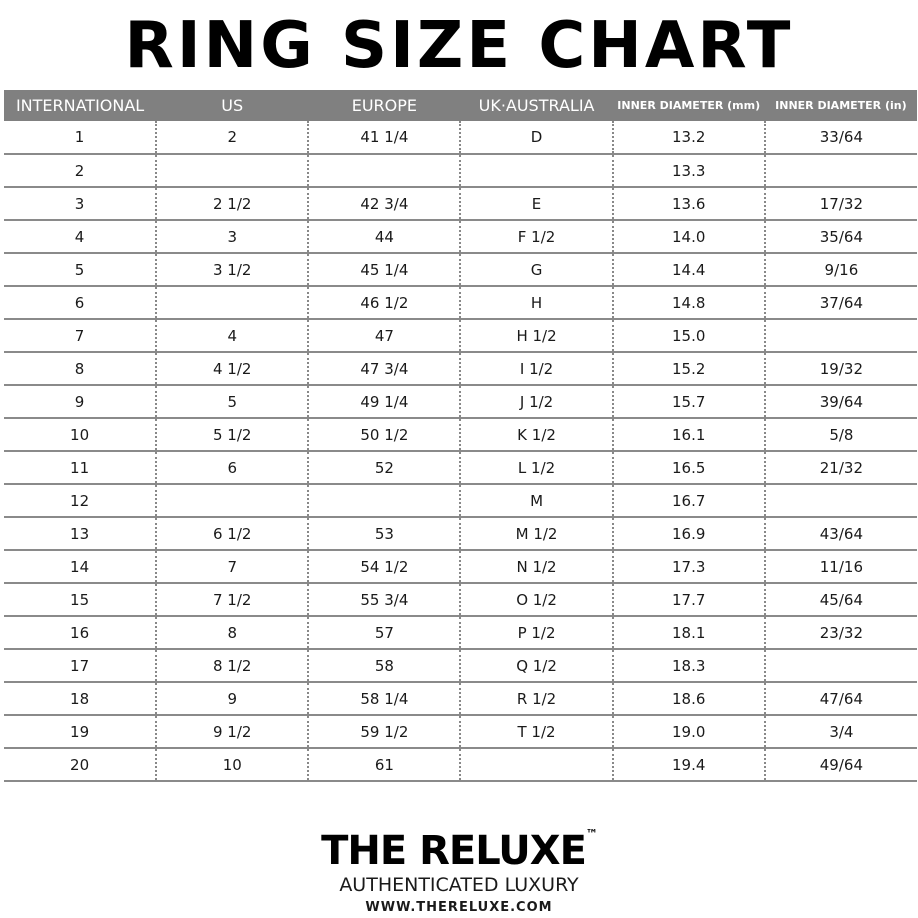 The image size is (918, 918). Describe the element at coordinates (688, 534) in the screenshot. I see `table-cell: 16.9` at that location.